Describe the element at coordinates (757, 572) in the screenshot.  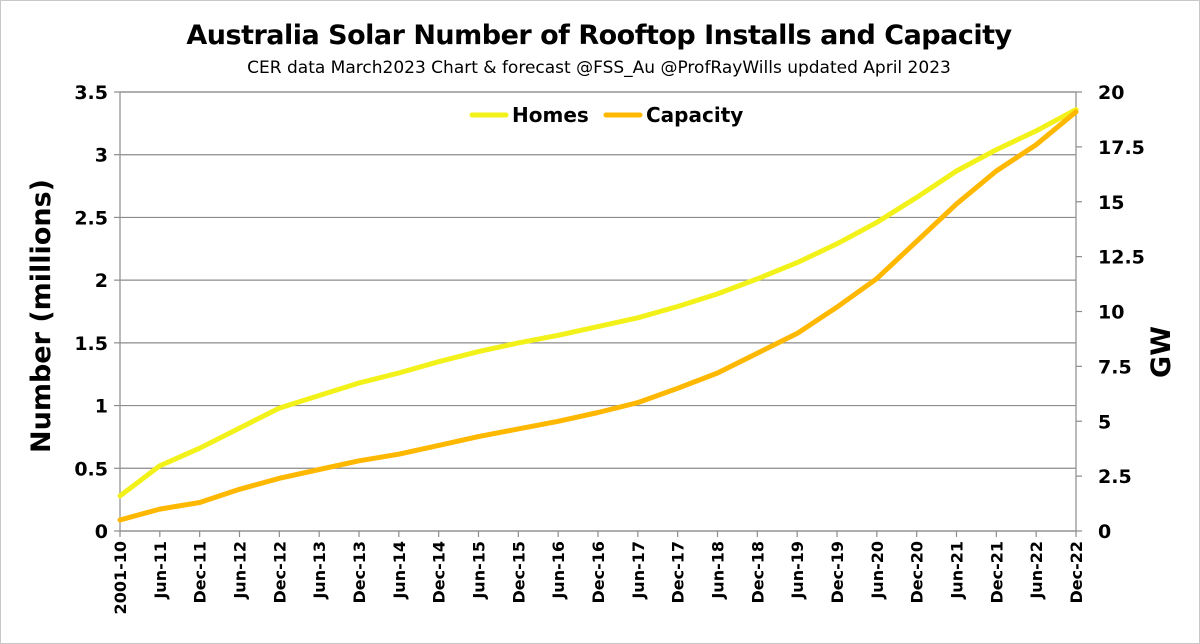
I see `x-tick-label: Dec-18` at that location.